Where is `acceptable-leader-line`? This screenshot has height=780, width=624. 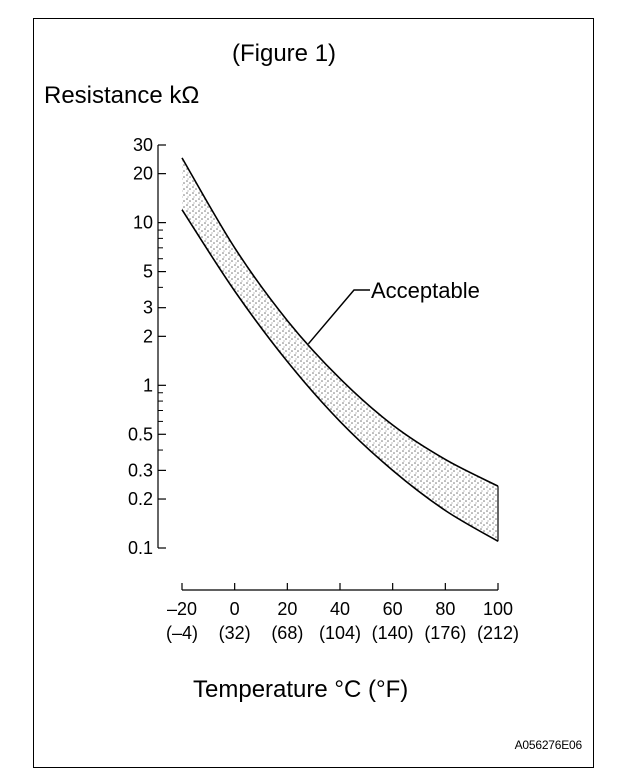 acceptable-leader-line is located at coordinates (338, 317).